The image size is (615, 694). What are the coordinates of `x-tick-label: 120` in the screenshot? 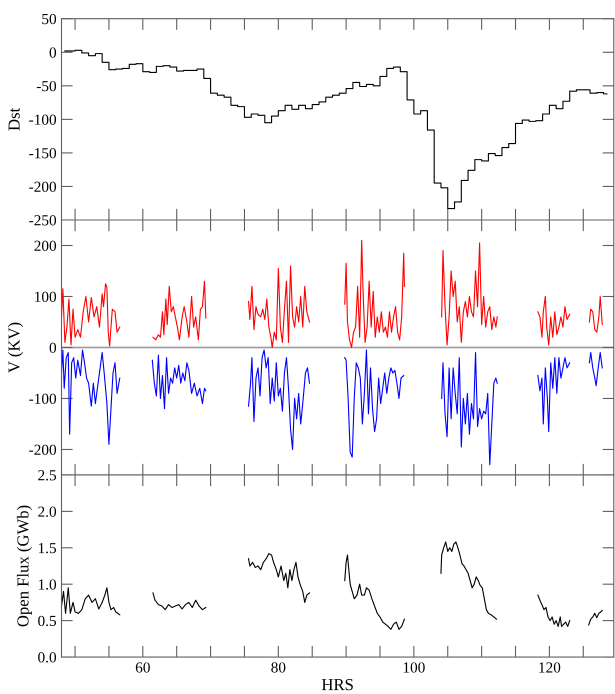 It's located at (549, 667).